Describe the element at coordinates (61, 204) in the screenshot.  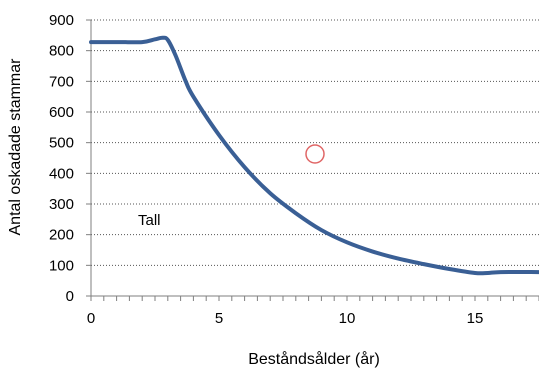
I see `y-tick-label-300: 300` at that location.